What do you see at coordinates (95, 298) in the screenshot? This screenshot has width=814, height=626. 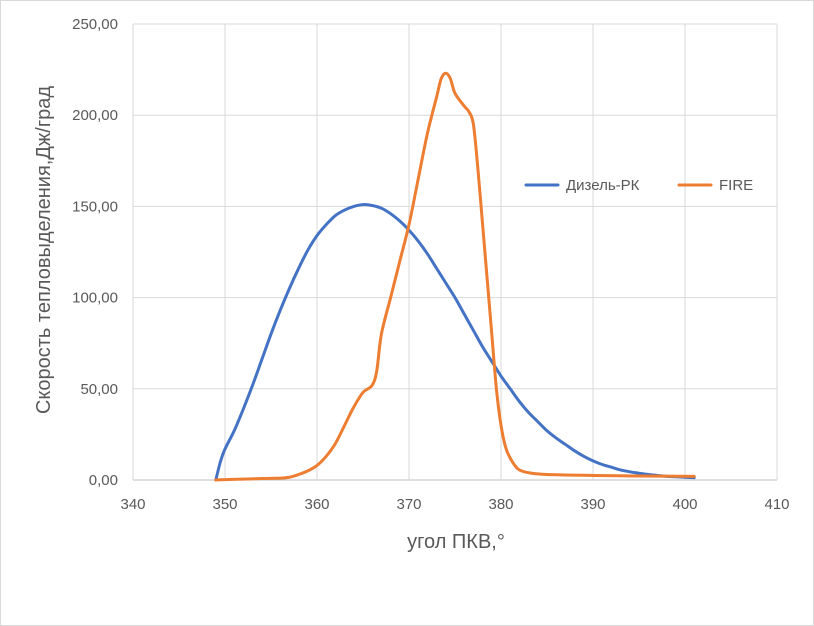 I see `y-tick-label: 100,00` at bounding box center [95, 298].